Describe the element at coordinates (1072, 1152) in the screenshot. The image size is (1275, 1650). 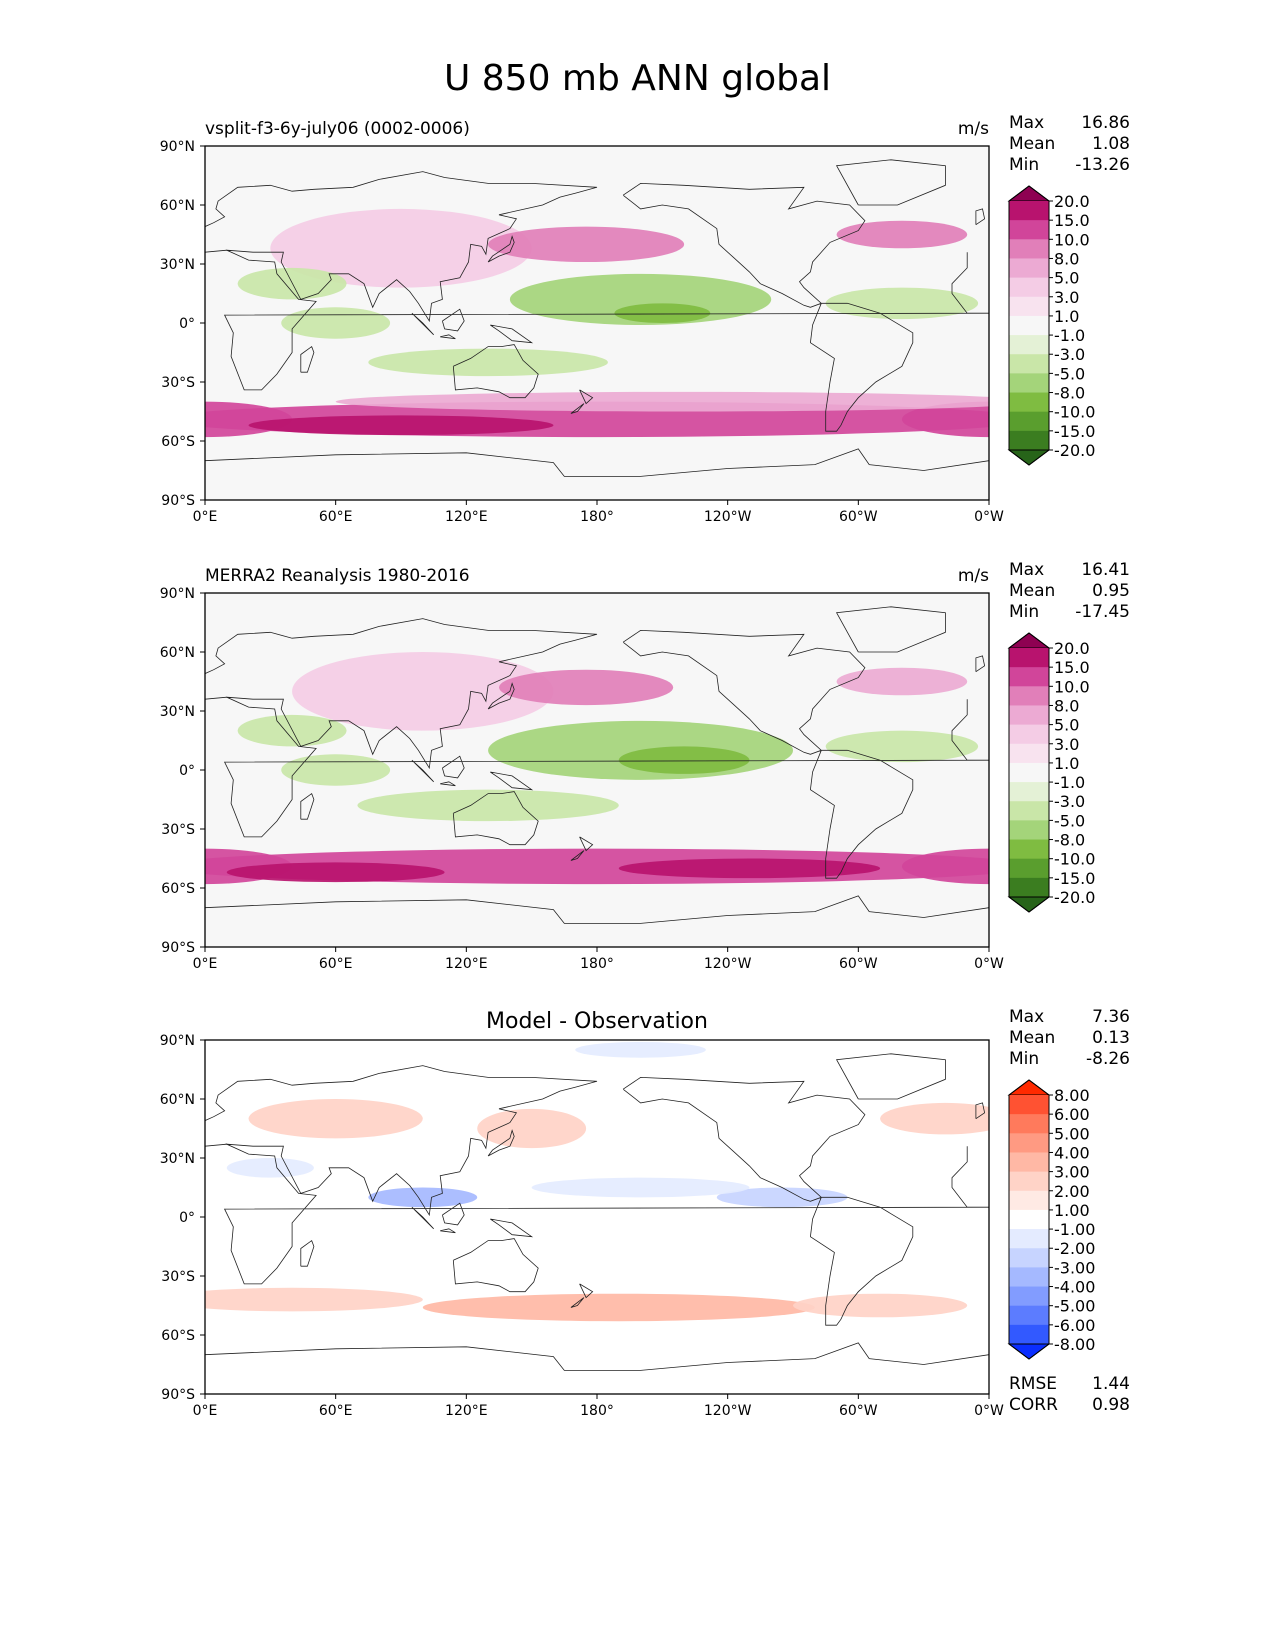
I see `colorbar-level-label: 4.00` at that location.